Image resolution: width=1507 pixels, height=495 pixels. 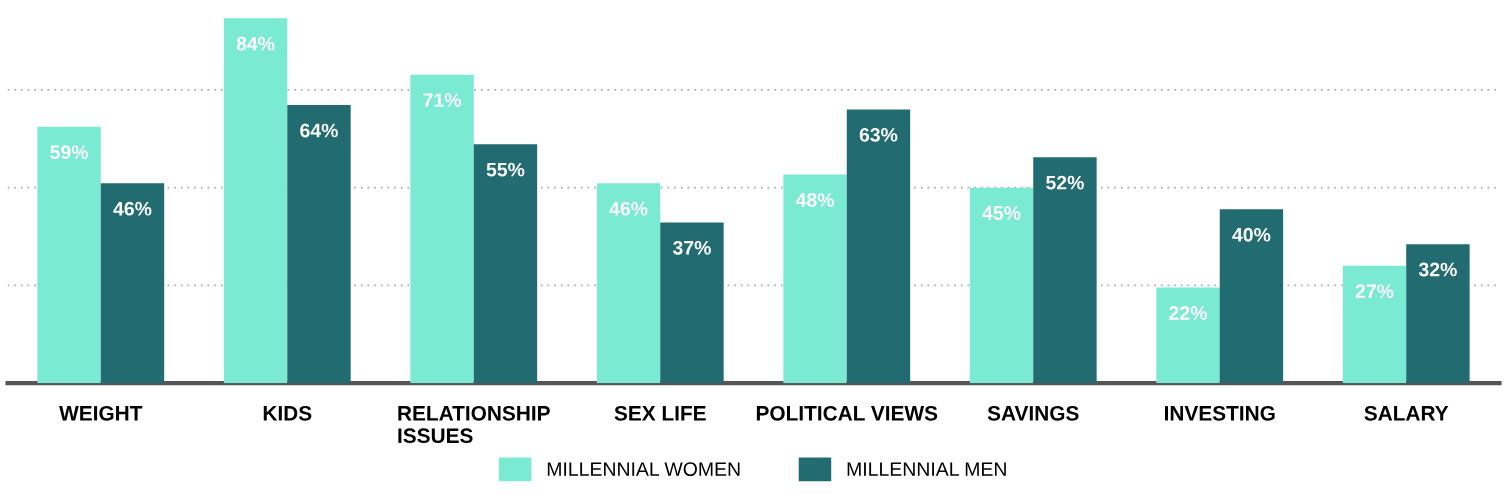 What do you see at coordinates (69, 152) in the screenshot?
I see `data-label: 59%` at bounding box center [69, 152].